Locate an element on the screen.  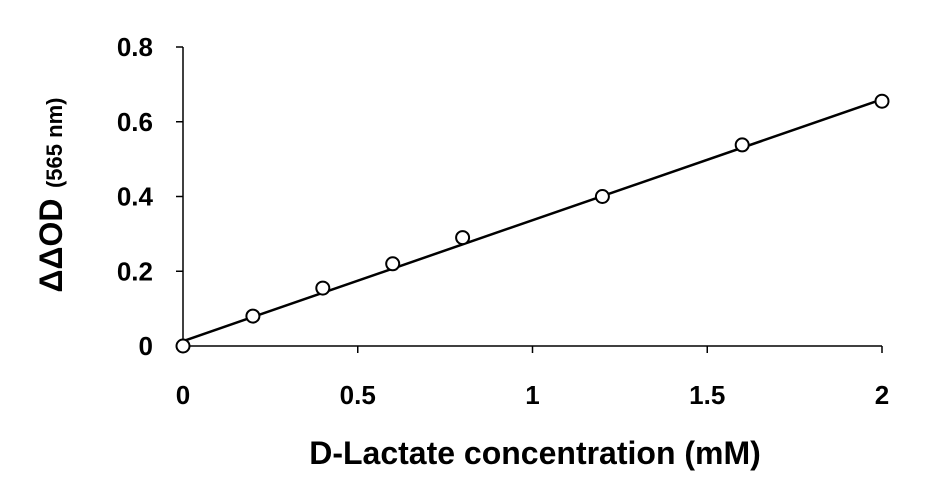
y-tick-label: 0.6 is located at coordinates (135, 122).